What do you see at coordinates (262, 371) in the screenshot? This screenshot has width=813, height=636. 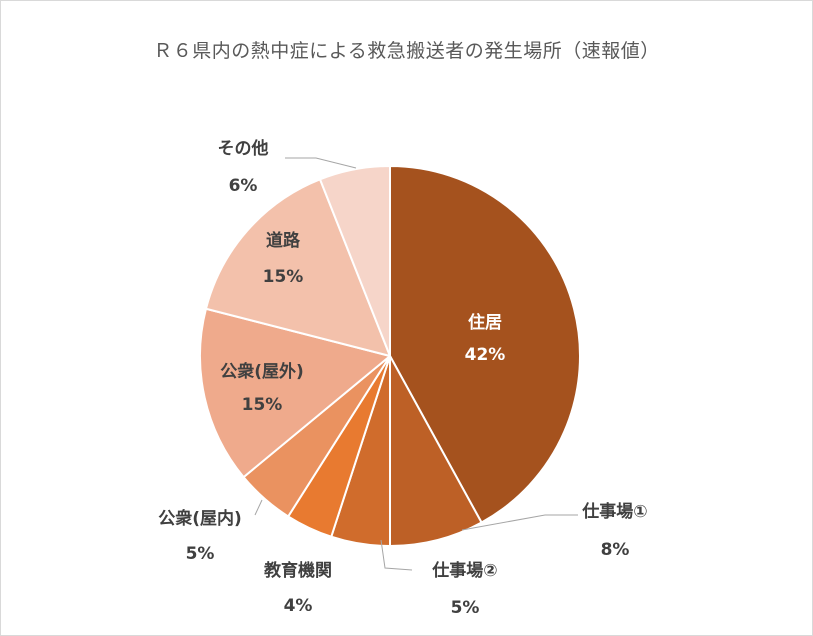 I see `slice-label-6: 公衆(屋外)` at bounding box center [262, 371].